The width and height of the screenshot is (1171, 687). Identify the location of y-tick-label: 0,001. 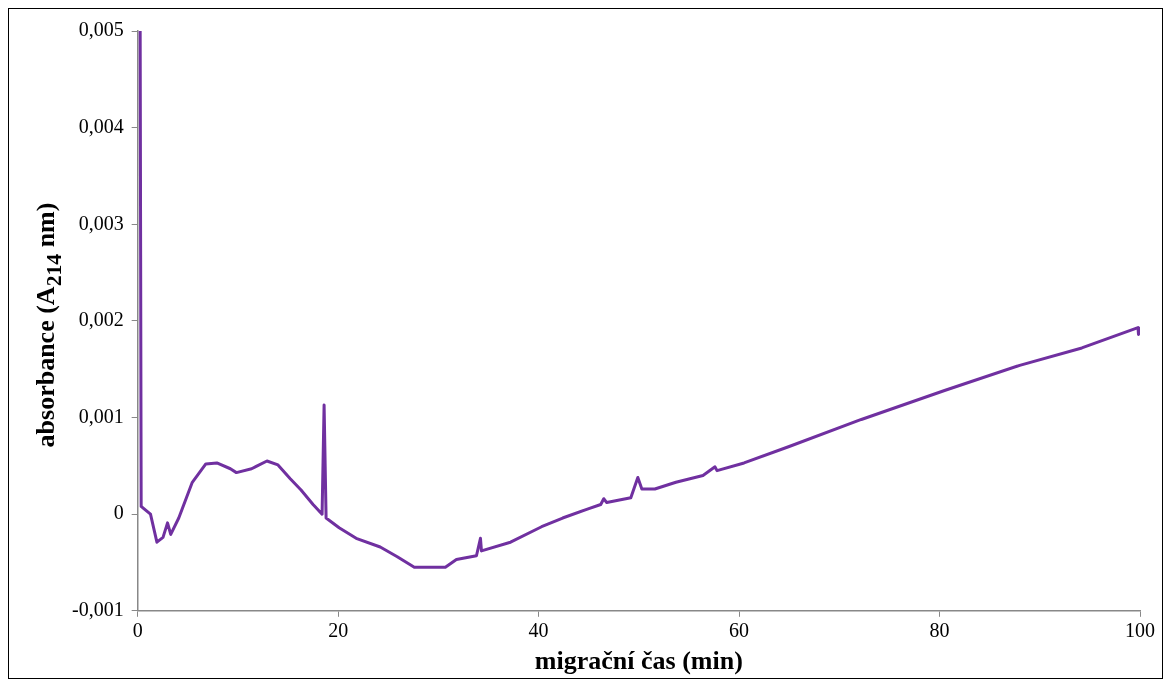
(101, 415).